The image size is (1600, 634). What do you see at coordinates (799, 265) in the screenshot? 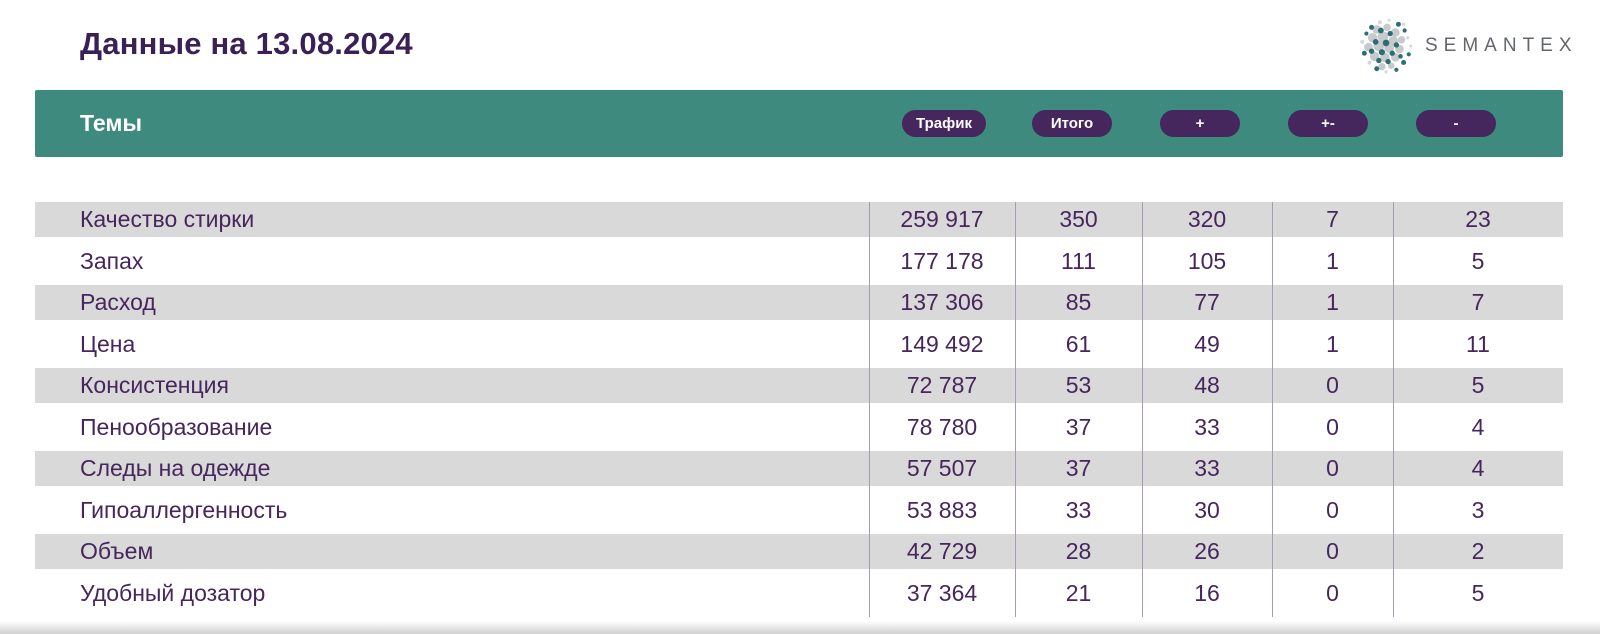
I see `table-row: Запах 177 178 111 105 1 5` at bounding box center [799, 265].